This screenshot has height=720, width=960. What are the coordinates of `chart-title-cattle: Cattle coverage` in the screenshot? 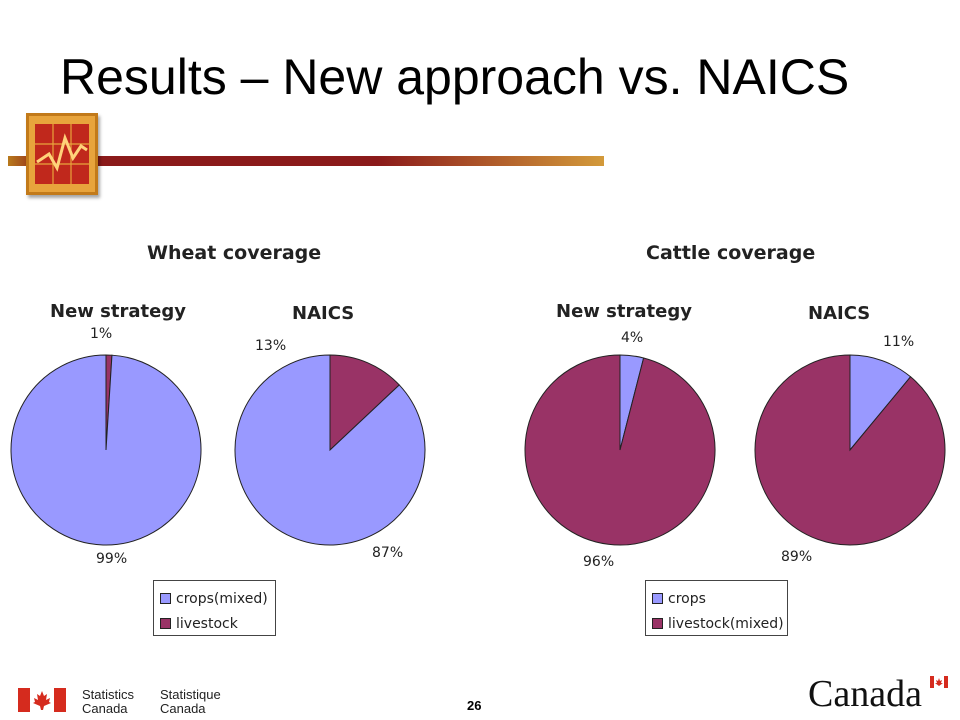 It's located at (731, 253).